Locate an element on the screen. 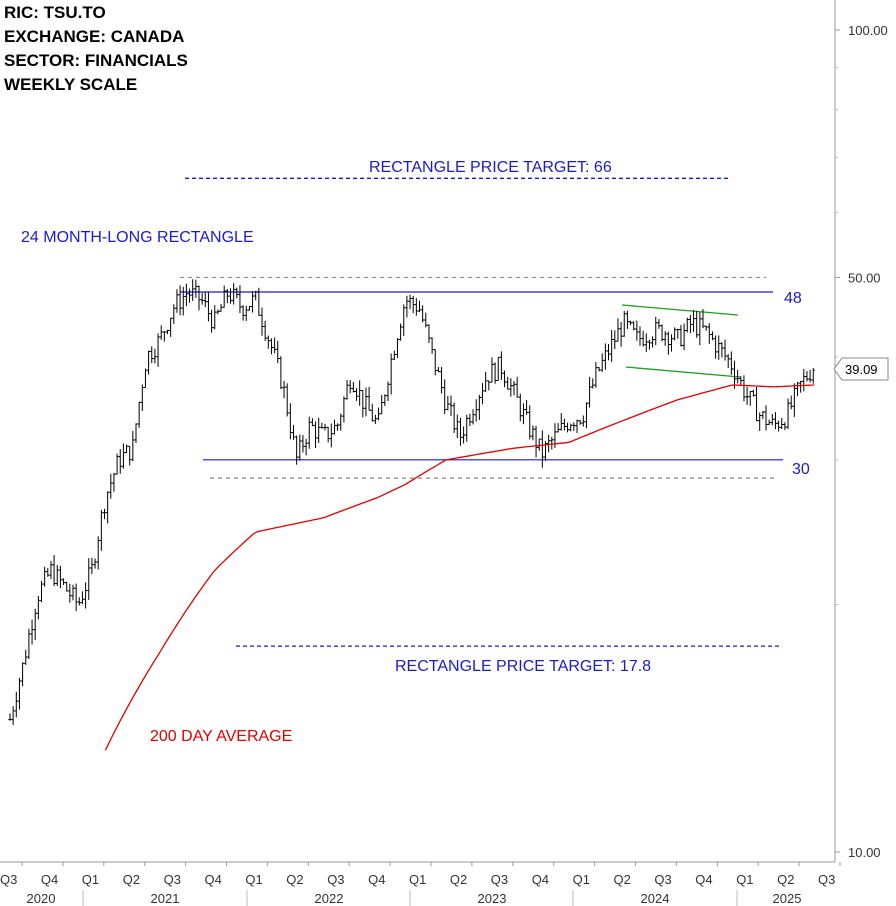 This screenshot has width=896, height=906. exchange-label: EXCHANGE: CANADA is located at coordinates (94, 36).